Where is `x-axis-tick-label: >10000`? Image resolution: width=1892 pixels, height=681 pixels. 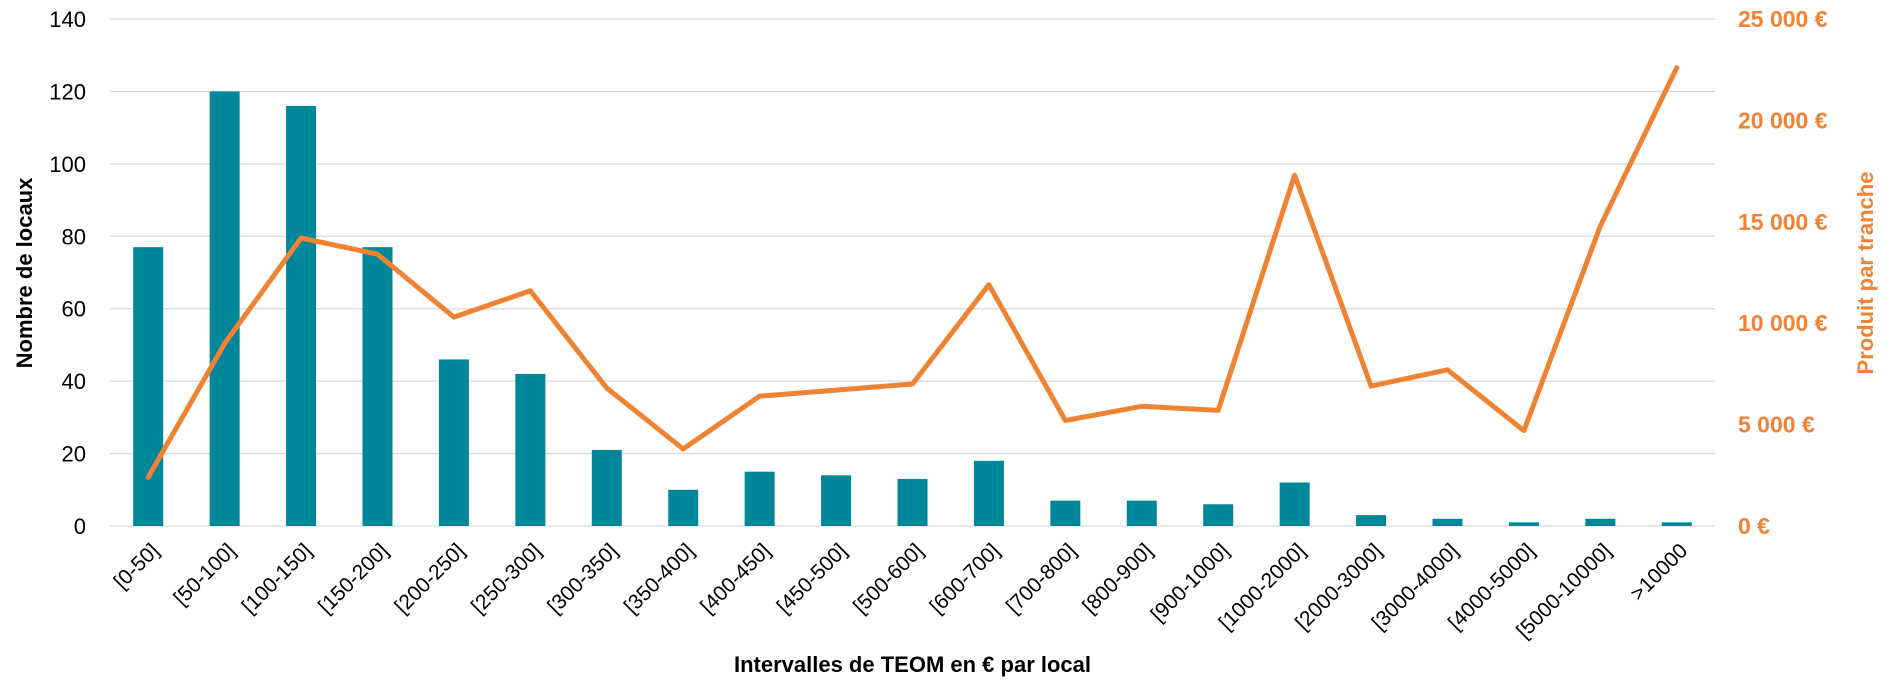 x-axis-tick-label: >10000 is located at coordinates (1659, 572).